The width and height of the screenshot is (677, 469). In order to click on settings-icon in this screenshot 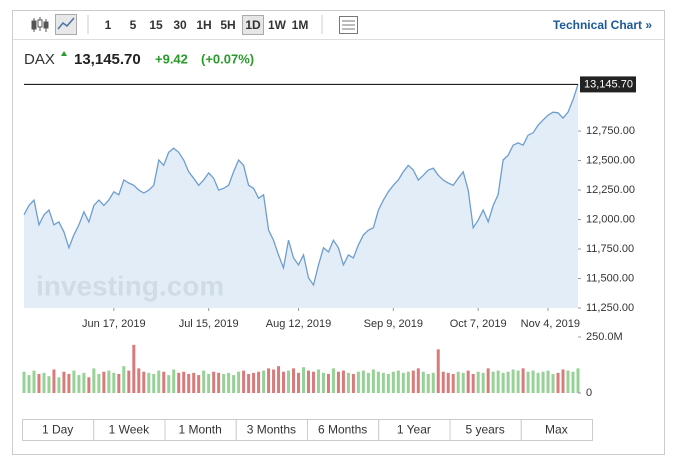, I will do `click(348, 25)`.